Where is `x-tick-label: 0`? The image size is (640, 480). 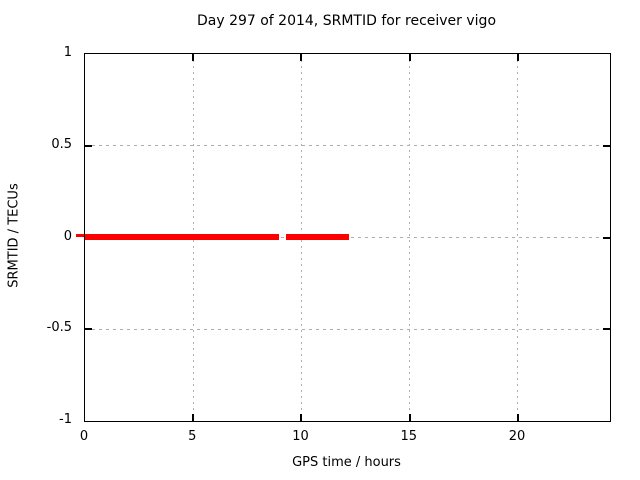 x-tick-label: 0 is located at coordinates (84, 436).